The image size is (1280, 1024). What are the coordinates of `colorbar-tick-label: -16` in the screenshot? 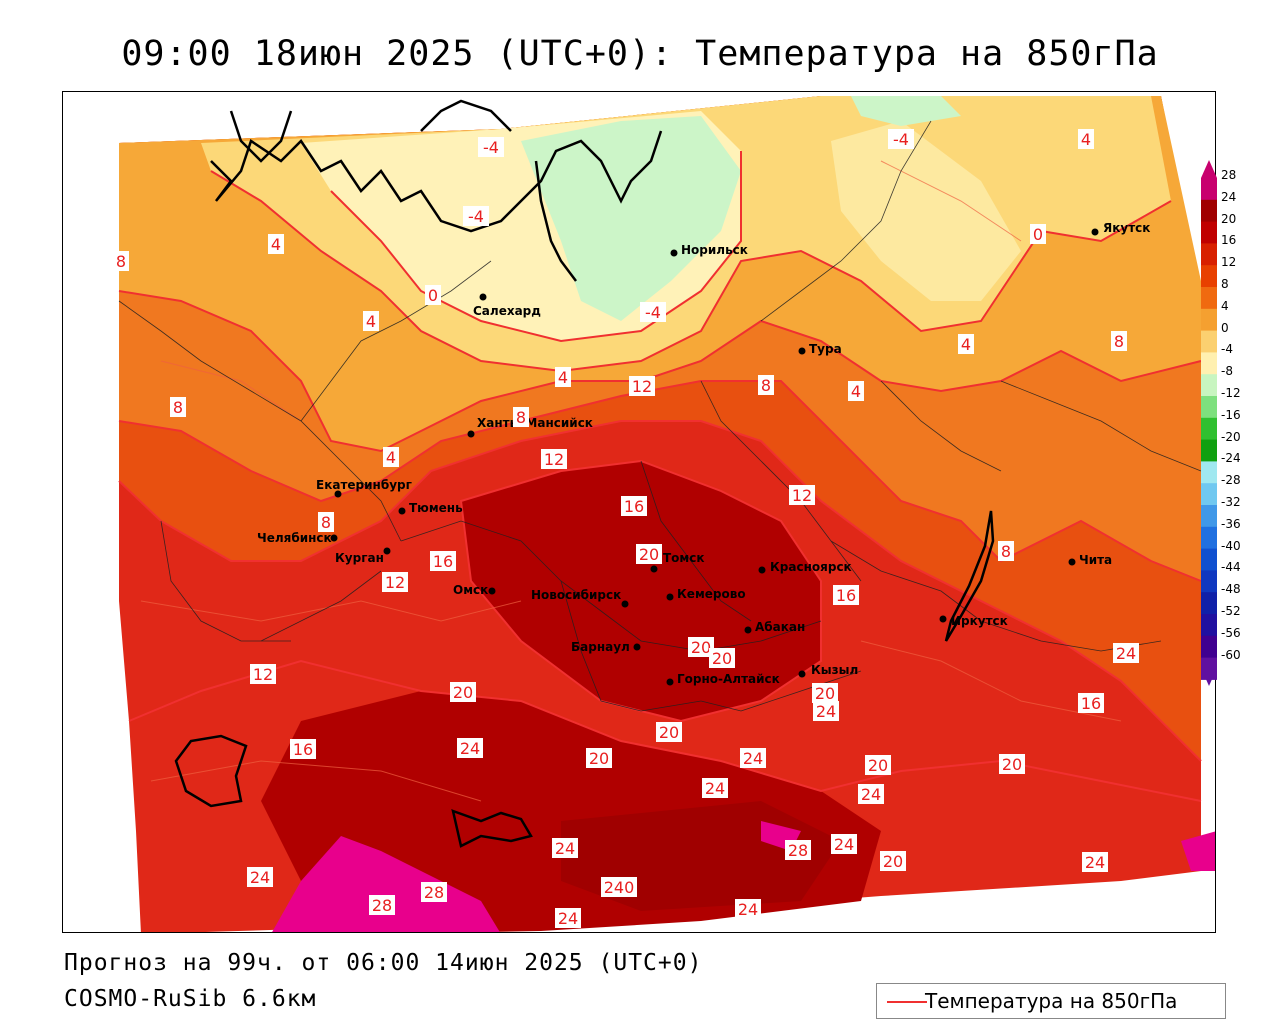 It's located at (1231, 414).